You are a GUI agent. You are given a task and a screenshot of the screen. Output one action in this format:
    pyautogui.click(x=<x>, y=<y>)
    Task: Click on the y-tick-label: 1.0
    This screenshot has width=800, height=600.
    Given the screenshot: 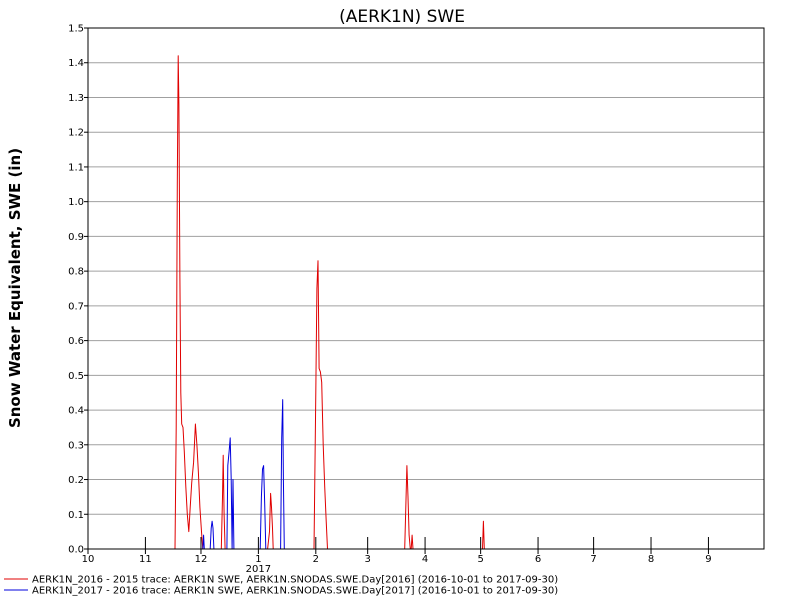 What is the action you would take?
    pyautogui.click(x=76, y=202)
    